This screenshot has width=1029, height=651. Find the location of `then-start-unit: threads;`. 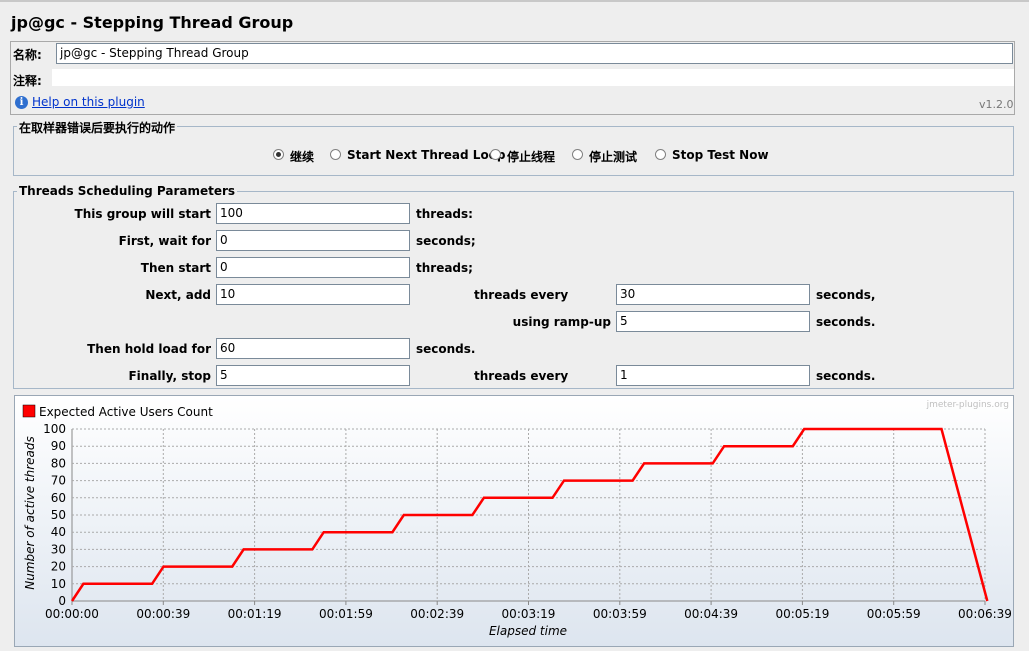

then-start-unit: threads; is located at coordinates (444, 268).